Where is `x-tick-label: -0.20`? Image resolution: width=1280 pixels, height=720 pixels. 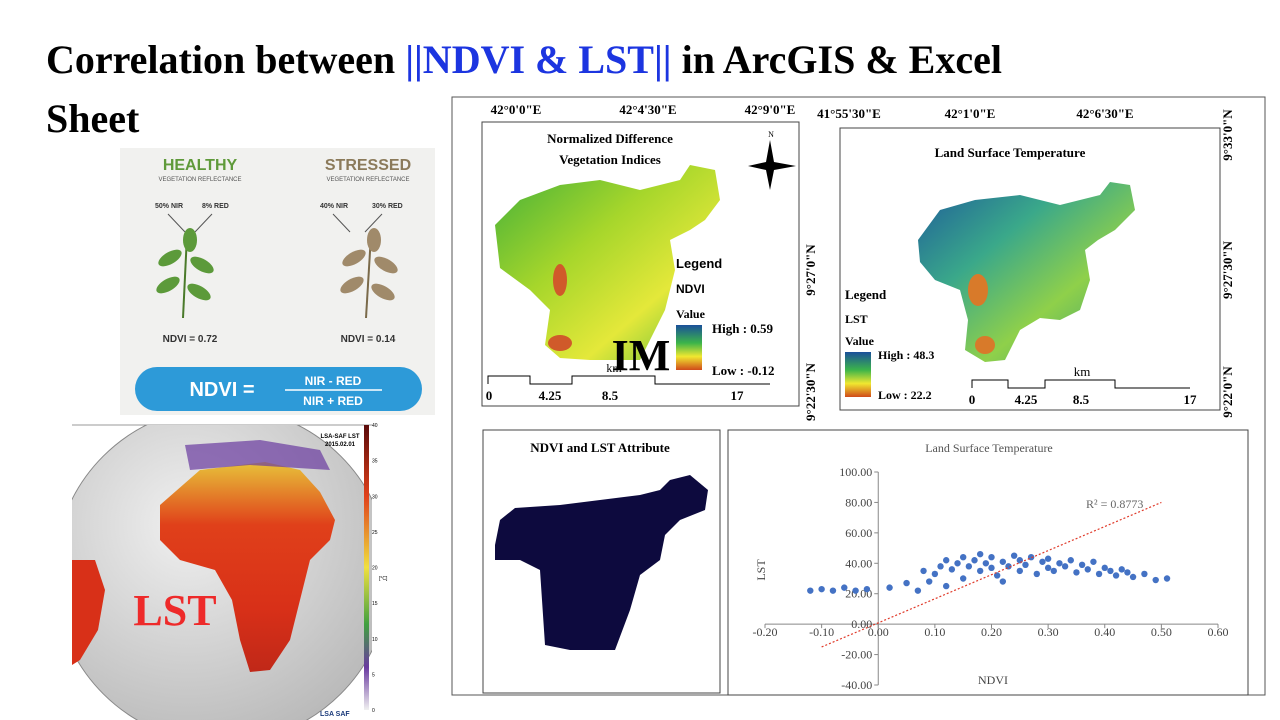
x-tick-label: -0.20 is located at coordinates (765, 632).